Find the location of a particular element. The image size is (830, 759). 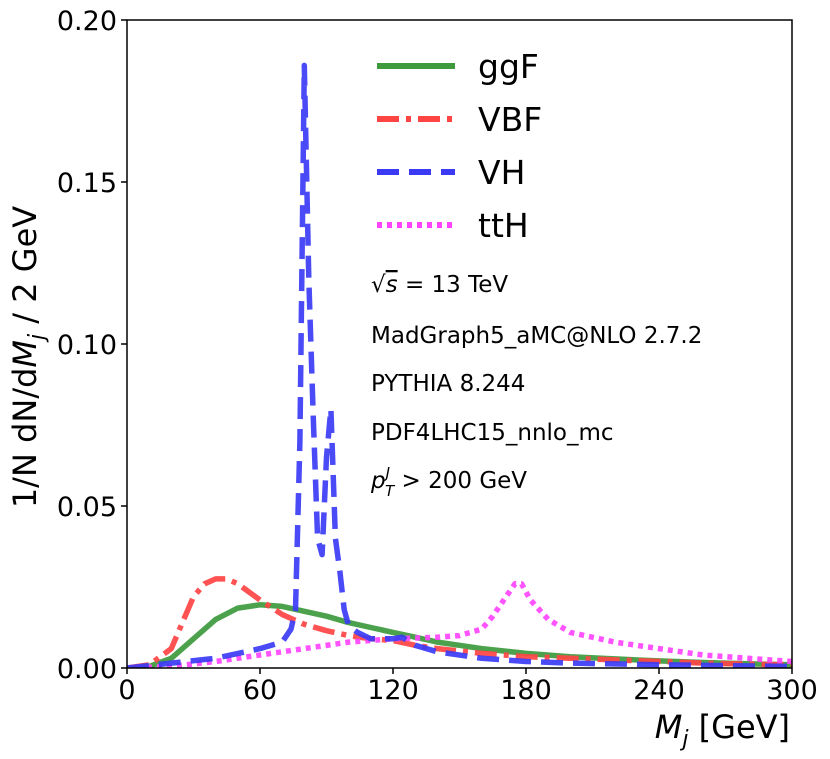

annotation-sqrt-s: √s = 13 TeV is located at coordinates (439, 285).